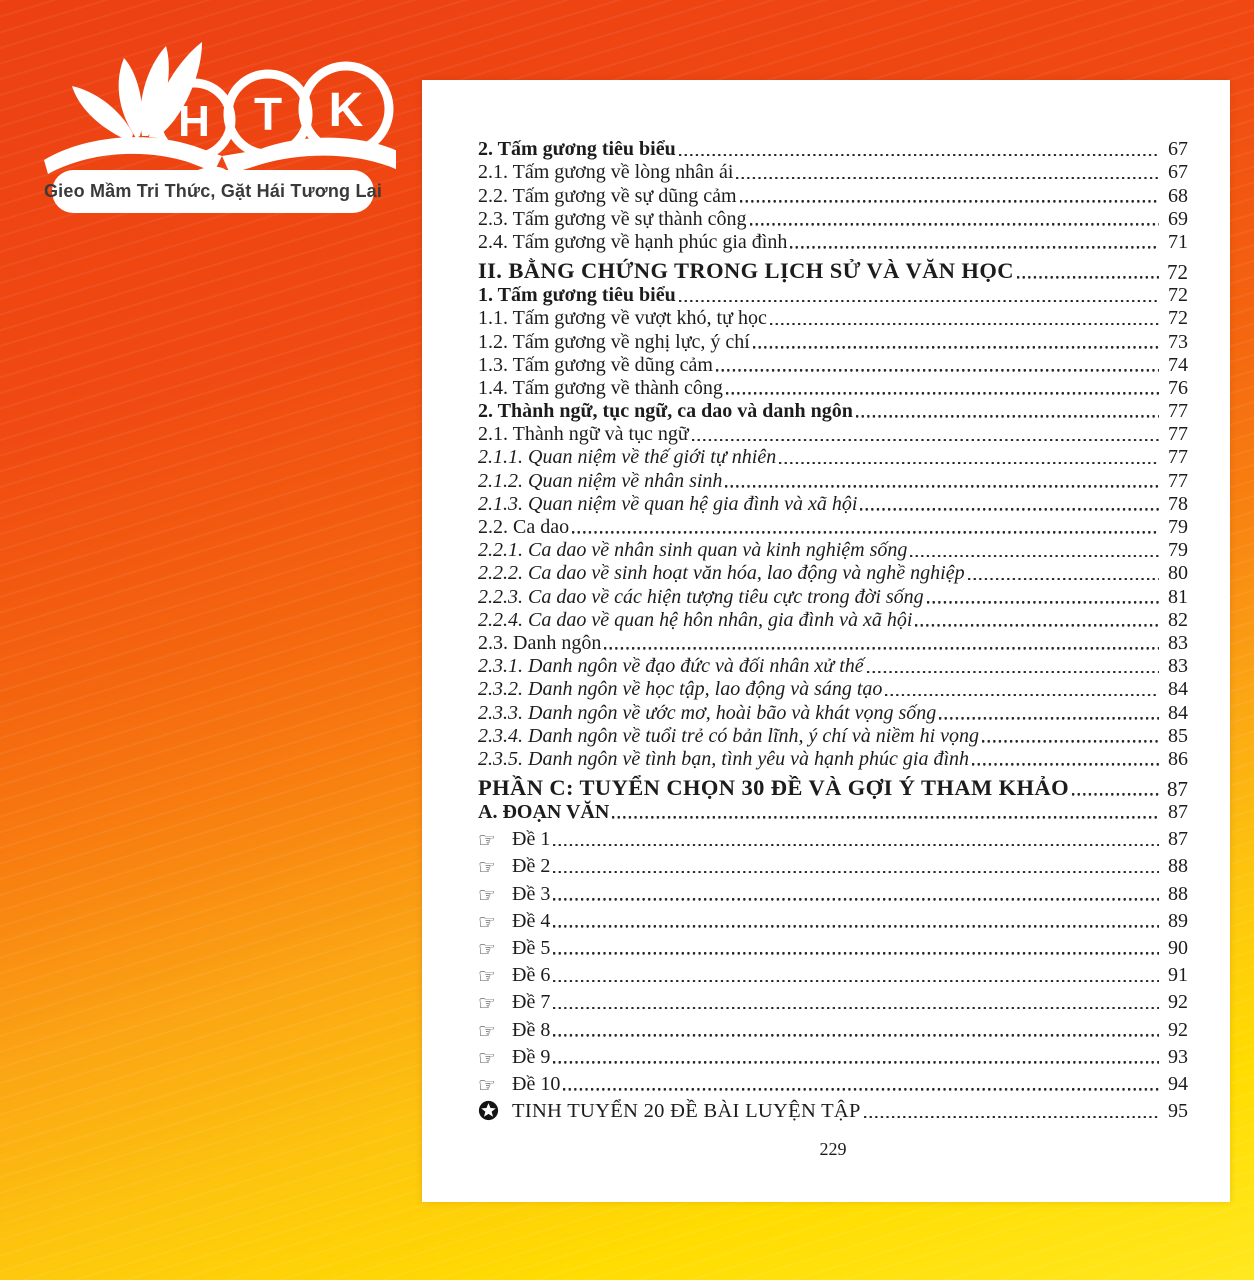 This screenshot has width=1254, height=1280. Describe the element at coordinates (833, 1081) in the screenshot. I see `toc-entry: ☞ Đề 10 94` at that location.